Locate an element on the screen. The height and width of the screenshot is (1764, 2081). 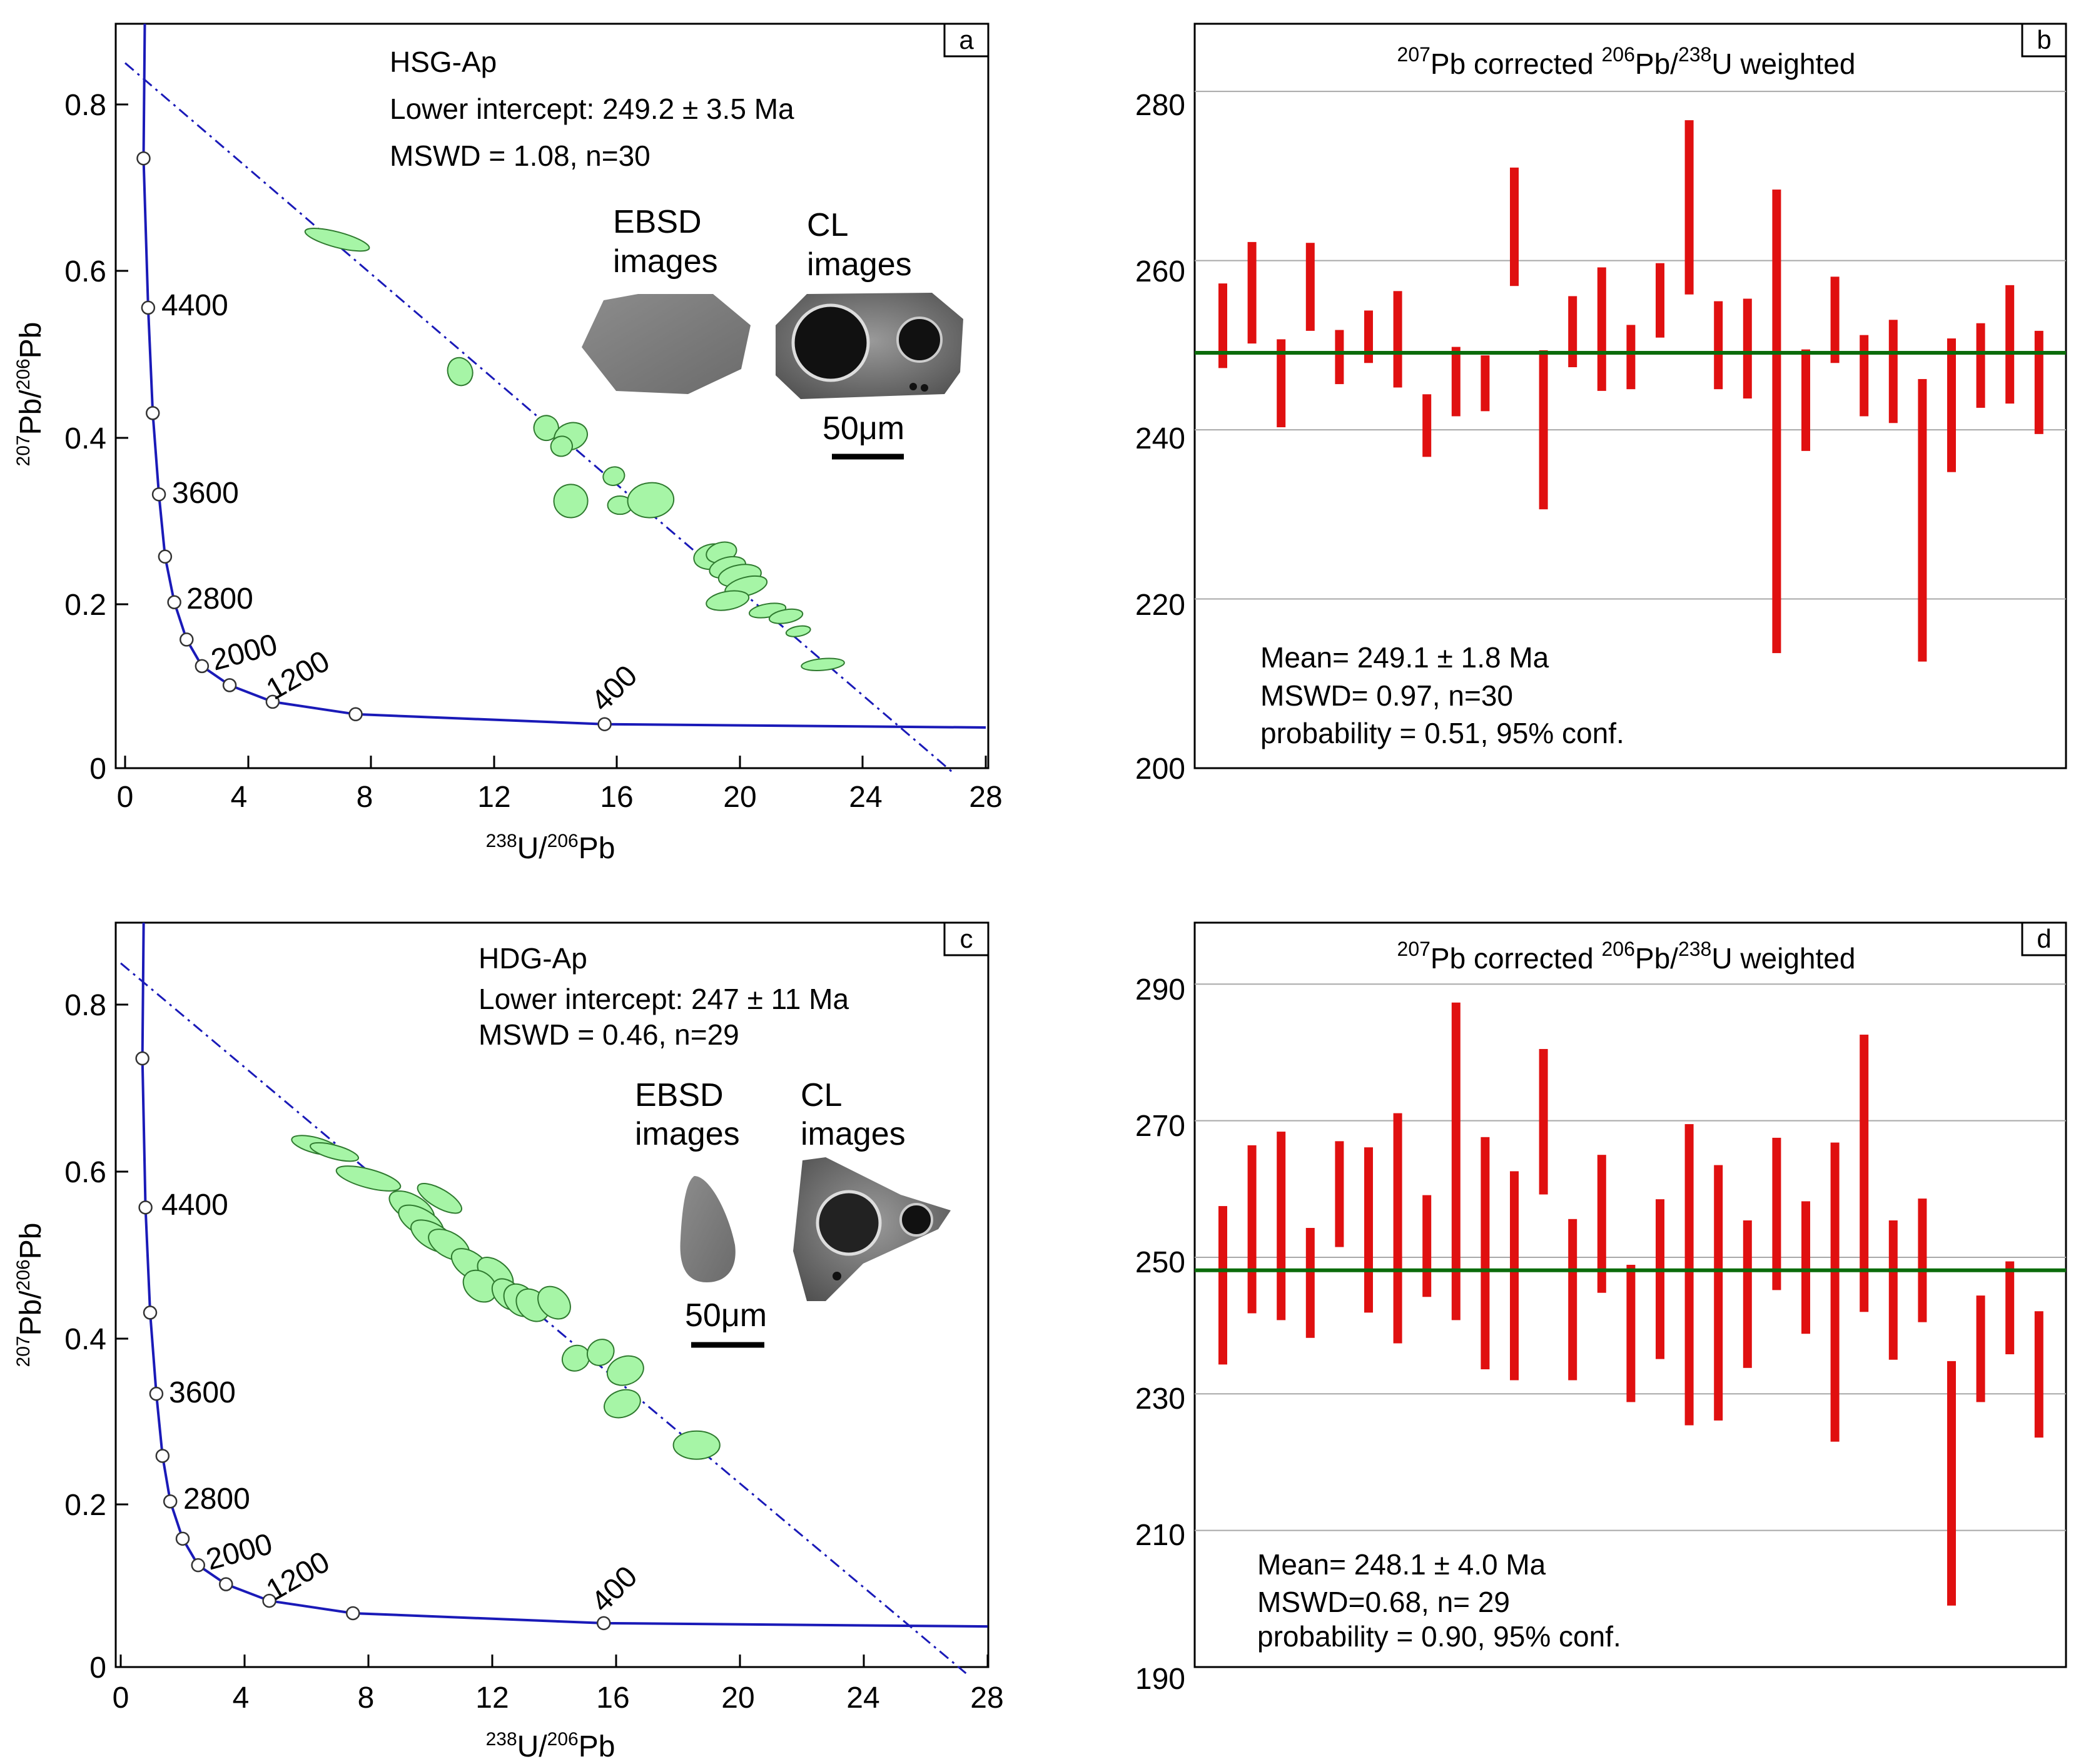
y-tick-label: 290 is located at coordinates (1160, 989).